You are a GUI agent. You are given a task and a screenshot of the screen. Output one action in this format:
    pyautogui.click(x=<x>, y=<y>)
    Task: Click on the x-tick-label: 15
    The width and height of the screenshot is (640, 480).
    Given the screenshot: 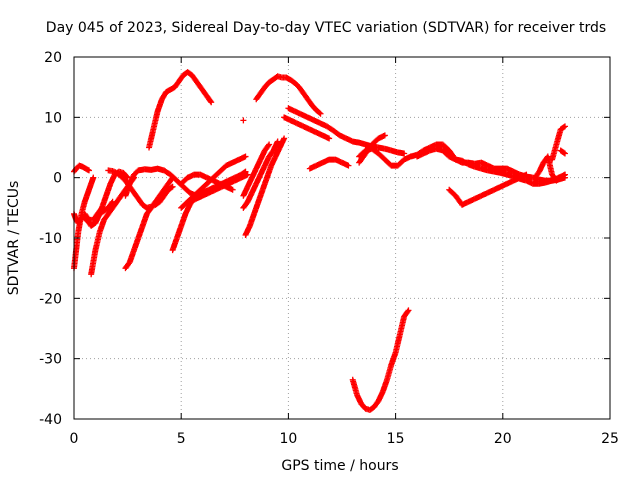 What is the action you would take?
    pyautogui.click(x=396, y=439)
    